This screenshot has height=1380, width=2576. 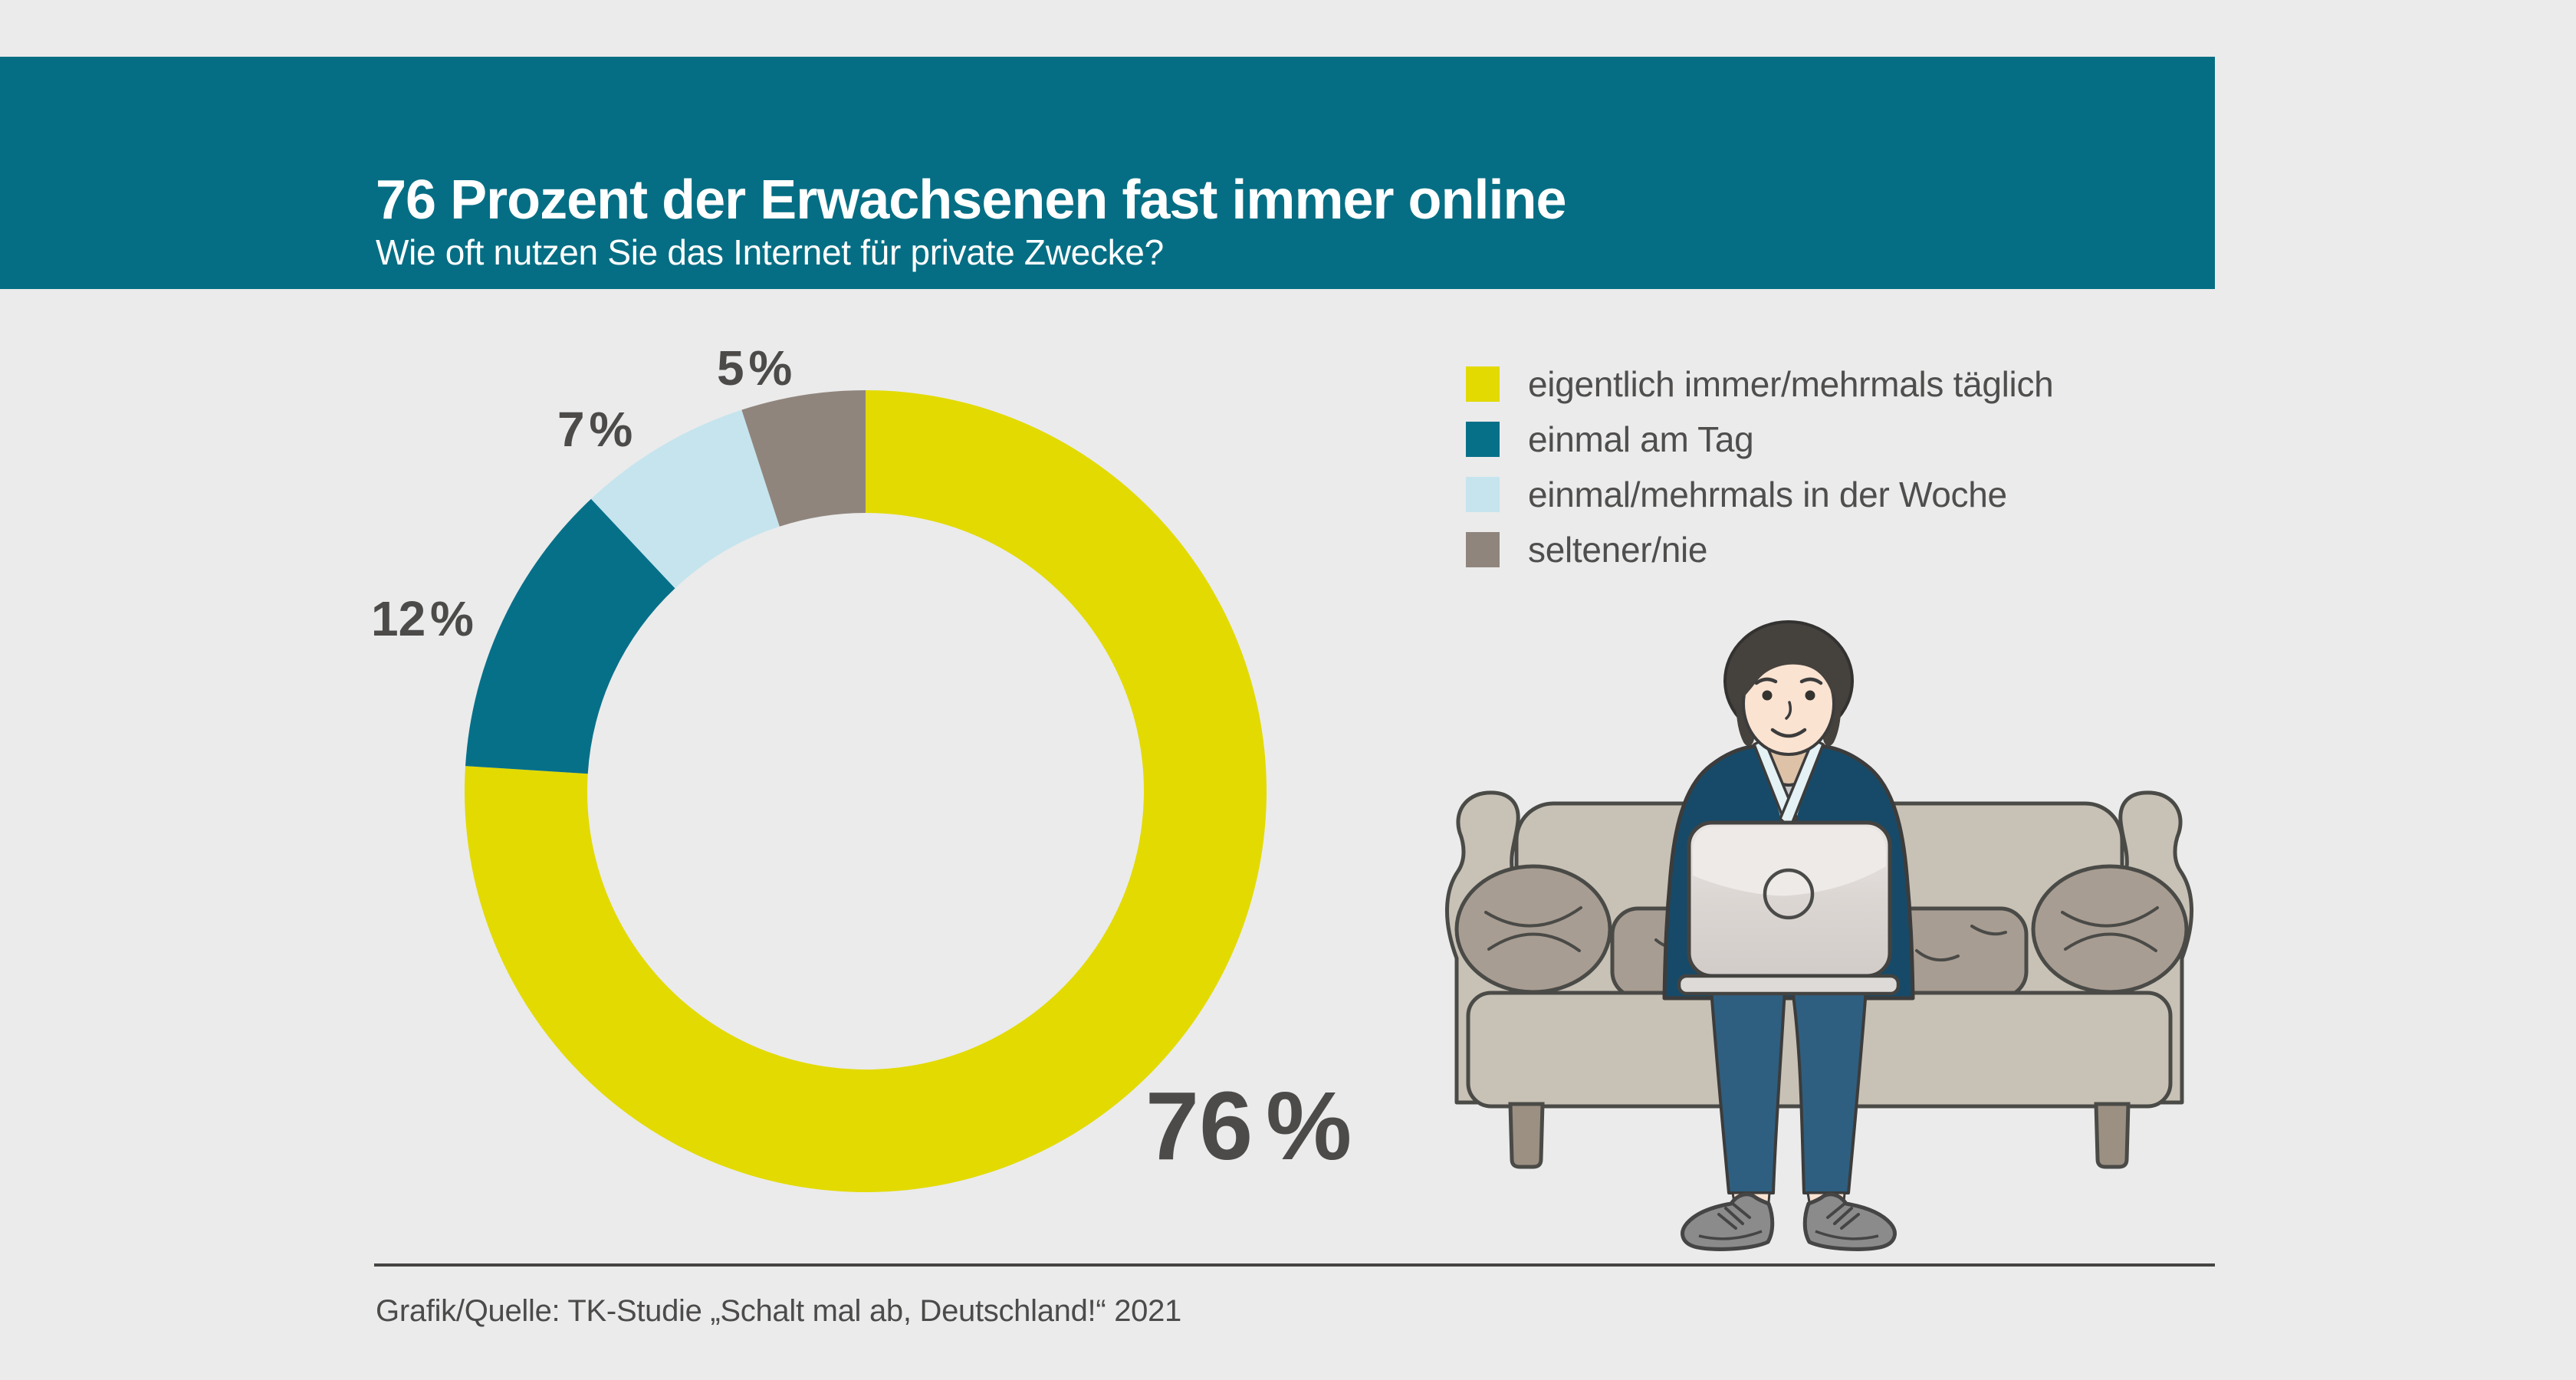 I want to click on footer-divider, so click(x=1294, y=1265).